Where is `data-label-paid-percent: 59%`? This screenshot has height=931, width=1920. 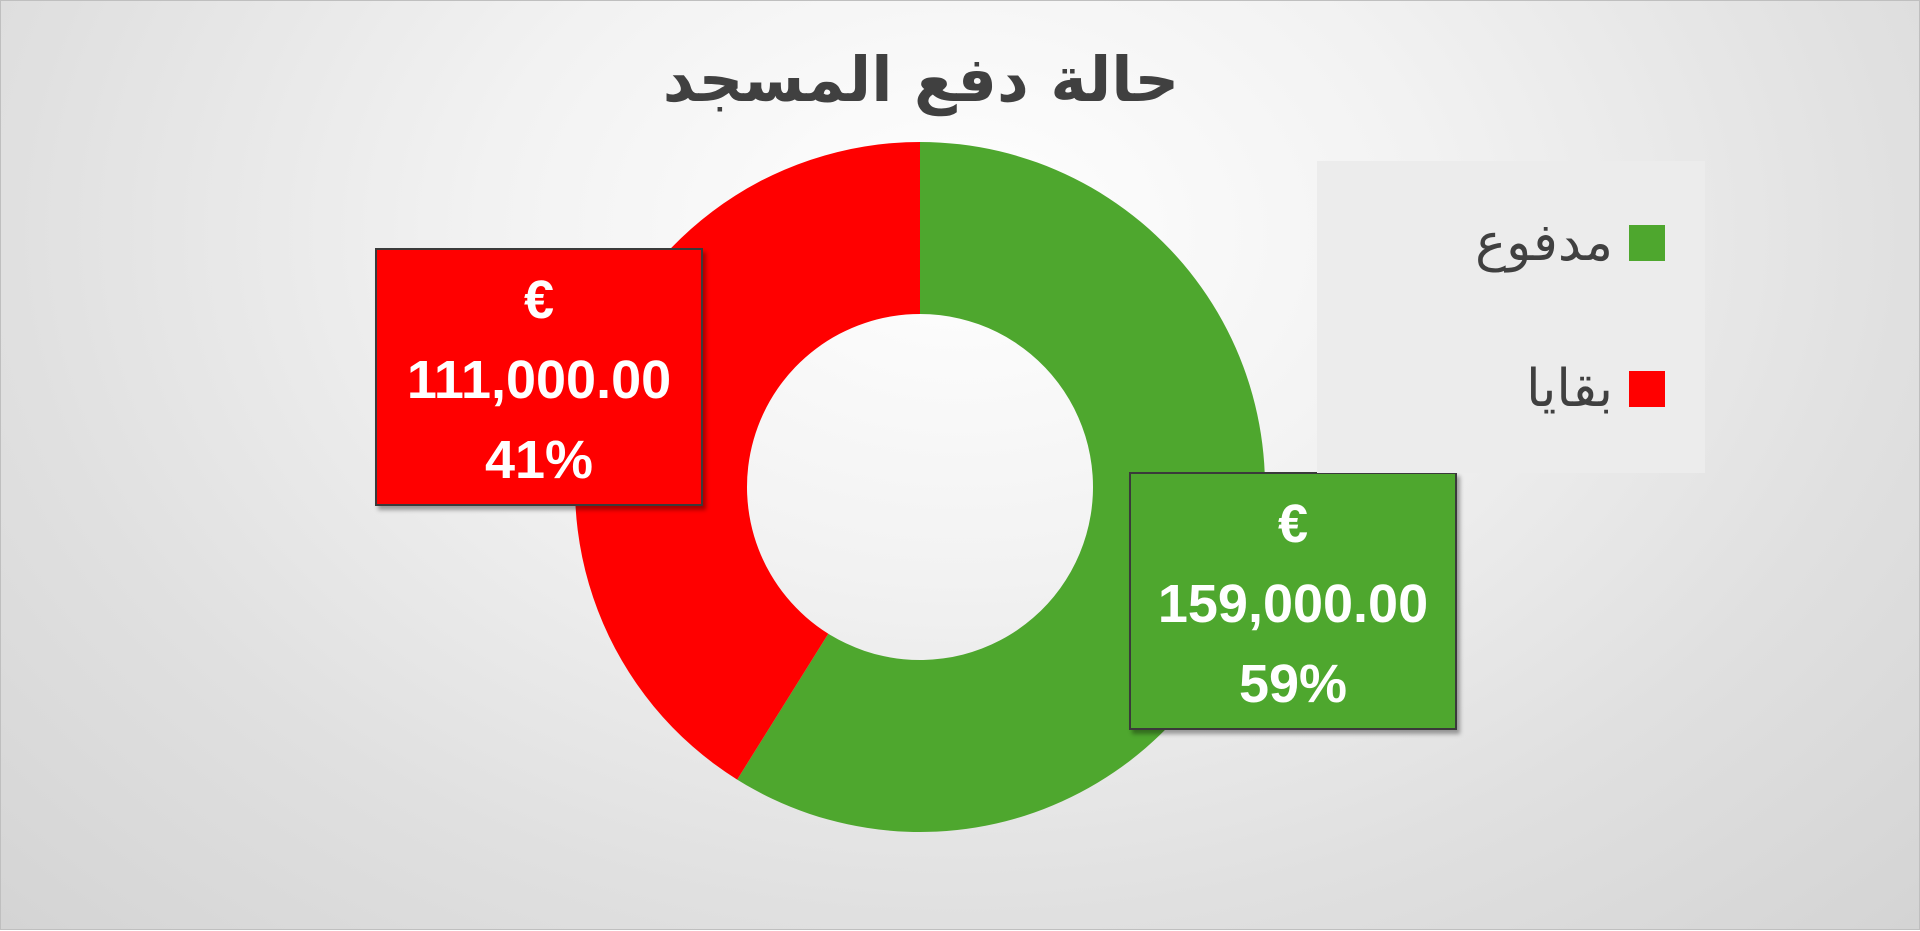 data-label-paid-percent: 59% is located at coordinates (1293, 684).